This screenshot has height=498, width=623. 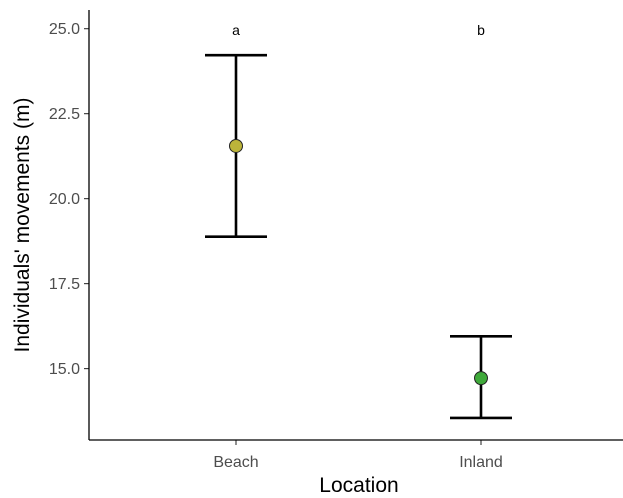 What do you see at coordinates (358, 485) in the screenshot?
I see `x-axis-title: Location` at bounding box center [358, 485].